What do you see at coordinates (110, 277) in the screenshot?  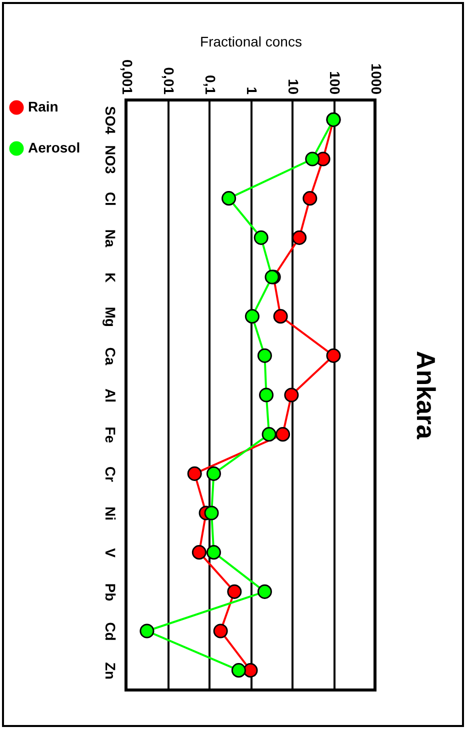 I see `y-tick-label: K` at bounding box center [110, 277].